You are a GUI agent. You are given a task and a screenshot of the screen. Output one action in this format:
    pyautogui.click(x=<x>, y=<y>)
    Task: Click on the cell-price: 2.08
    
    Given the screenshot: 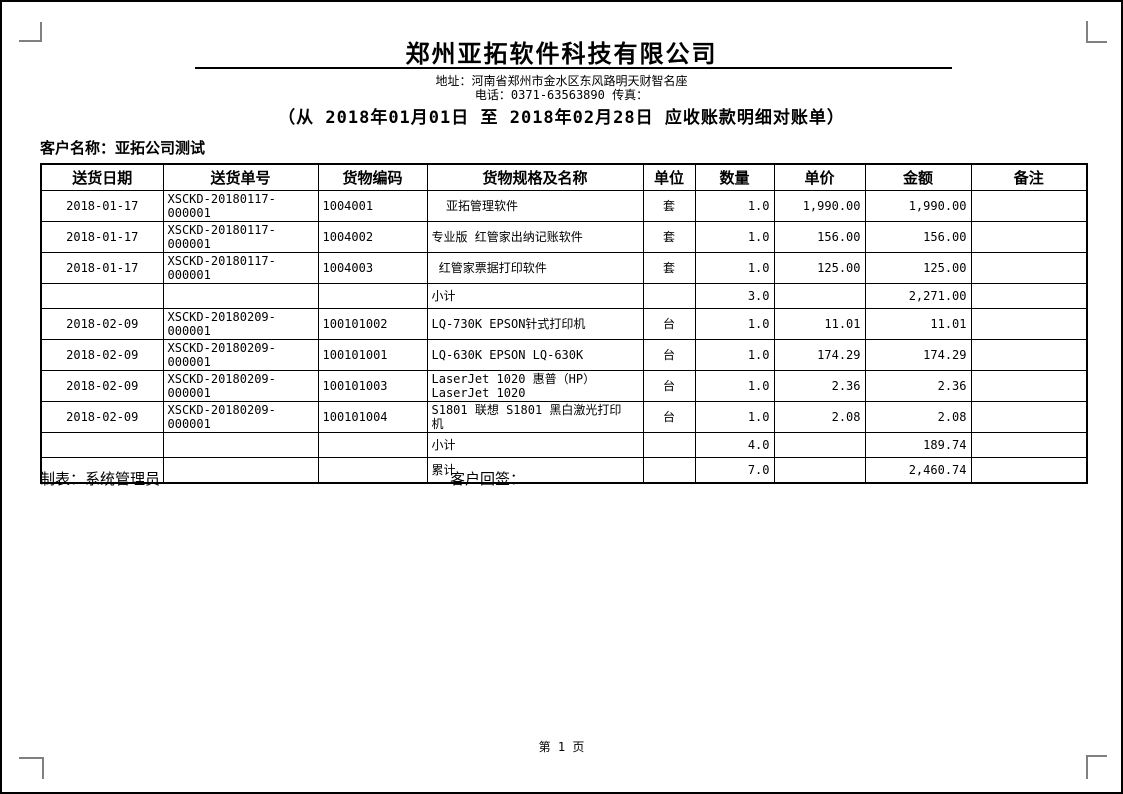 What is the action you would take?
    pyautogui.click(x=819, y=417)
    